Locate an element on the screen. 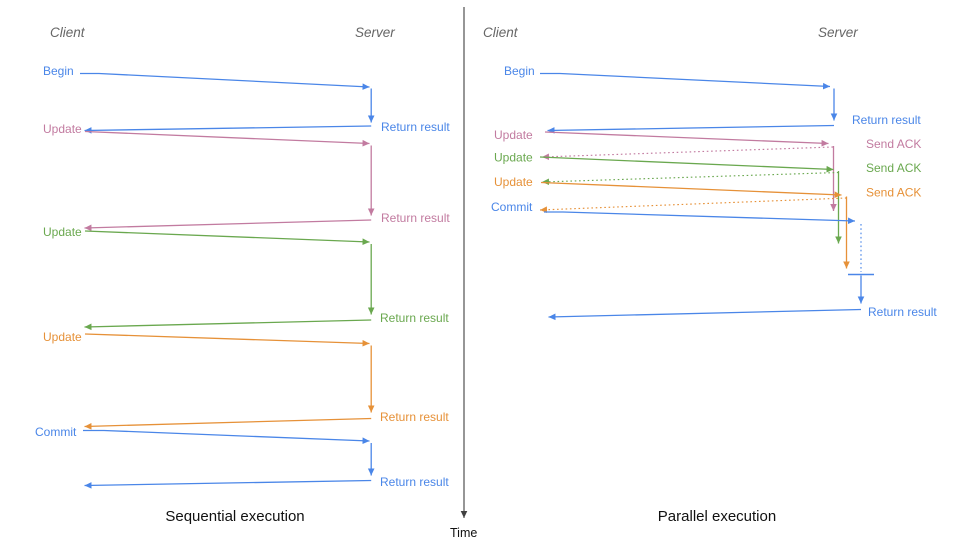  sequential-step-begin: Begin Return result is located at coordinates (246, 99).